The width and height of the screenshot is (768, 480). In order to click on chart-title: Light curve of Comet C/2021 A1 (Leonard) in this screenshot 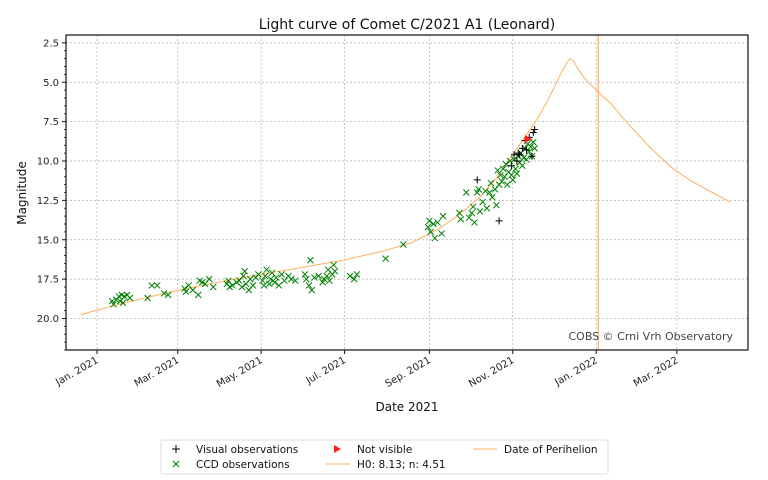, I will do `click(407, 25)`.